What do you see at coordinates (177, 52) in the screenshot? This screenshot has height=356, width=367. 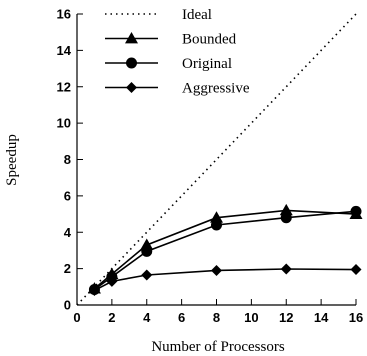 I see `legend: Ideal Bounded Original Aggressive` at bounding box center [177, 52].